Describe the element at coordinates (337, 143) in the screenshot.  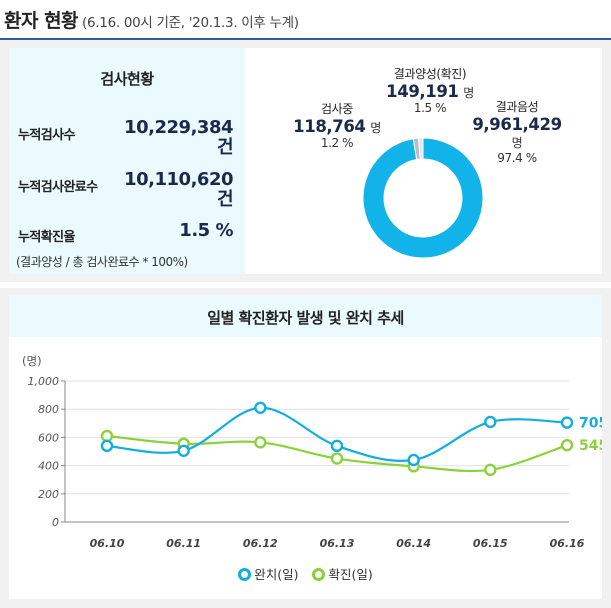
I see `pie-label-testing-pct: 1.2 %` at that location.